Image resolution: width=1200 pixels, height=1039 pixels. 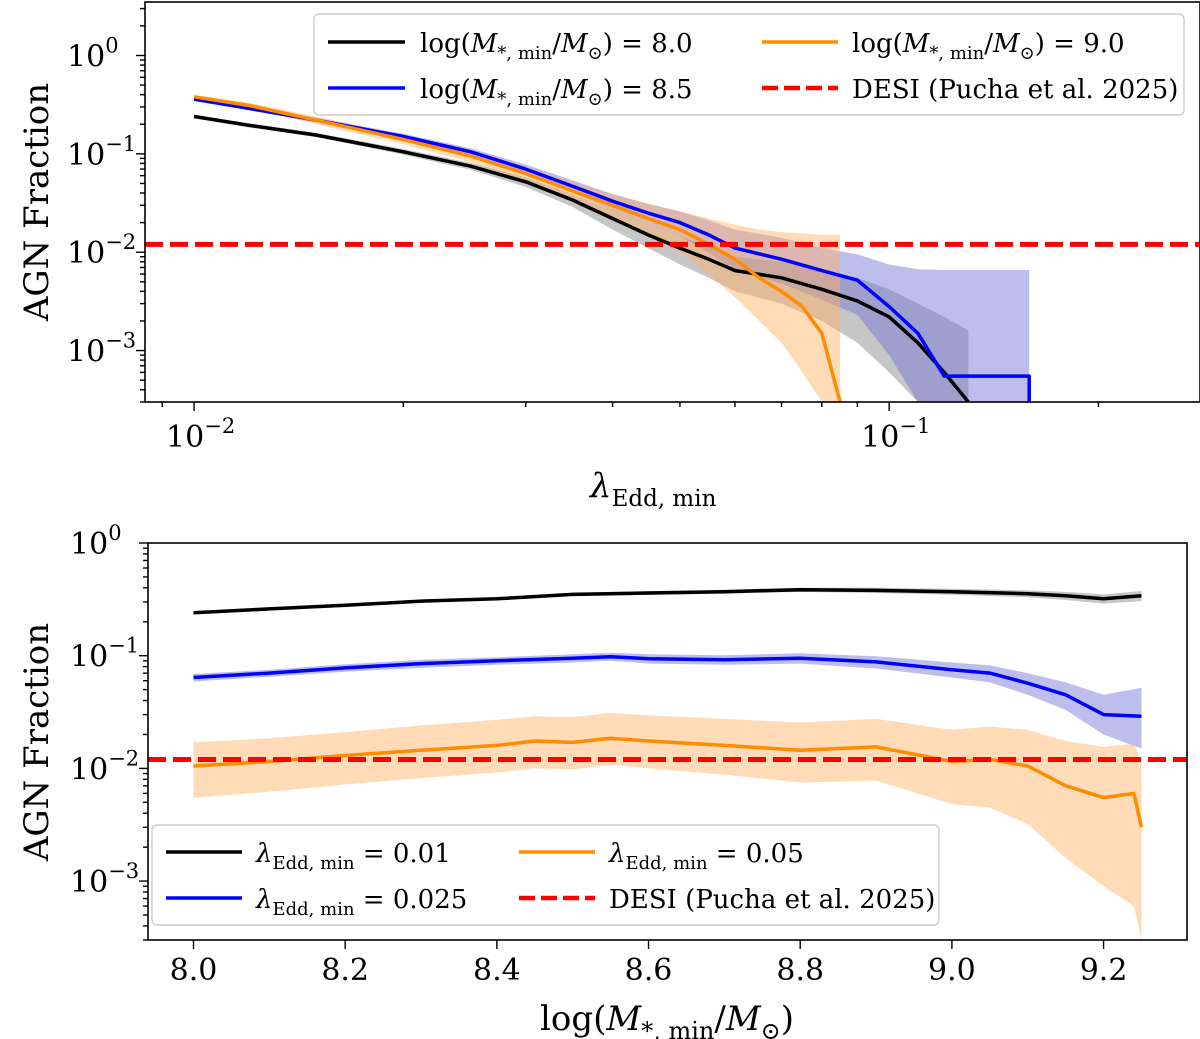 I want to click on bottom-xtick-label: 8.6, so click(x=649, y=970).